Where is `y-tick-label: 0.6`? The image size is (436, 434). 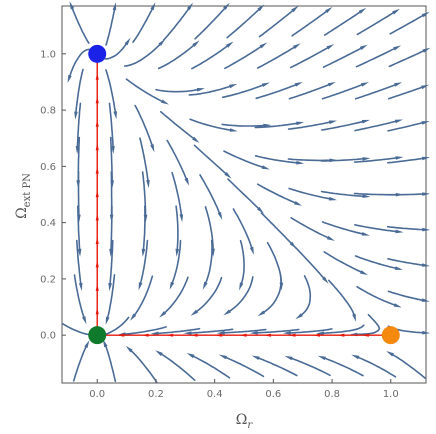 y-tick-label: 0.6 is located at coordinates (48, 167).